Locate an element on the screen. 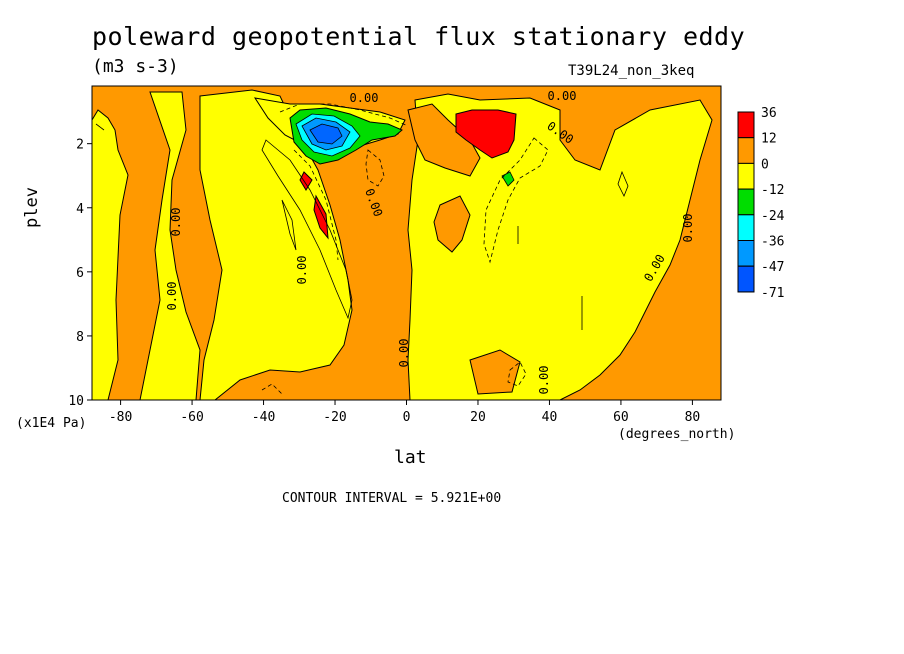 This screenshot has width=904, height=654. legend-label: -12 is located at coordinates (772, 190).